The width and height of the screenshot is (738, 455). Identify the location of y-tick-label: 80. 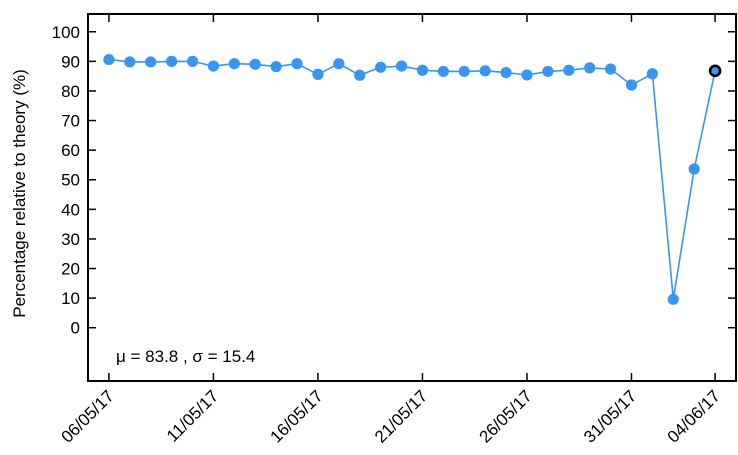
(70, 91).